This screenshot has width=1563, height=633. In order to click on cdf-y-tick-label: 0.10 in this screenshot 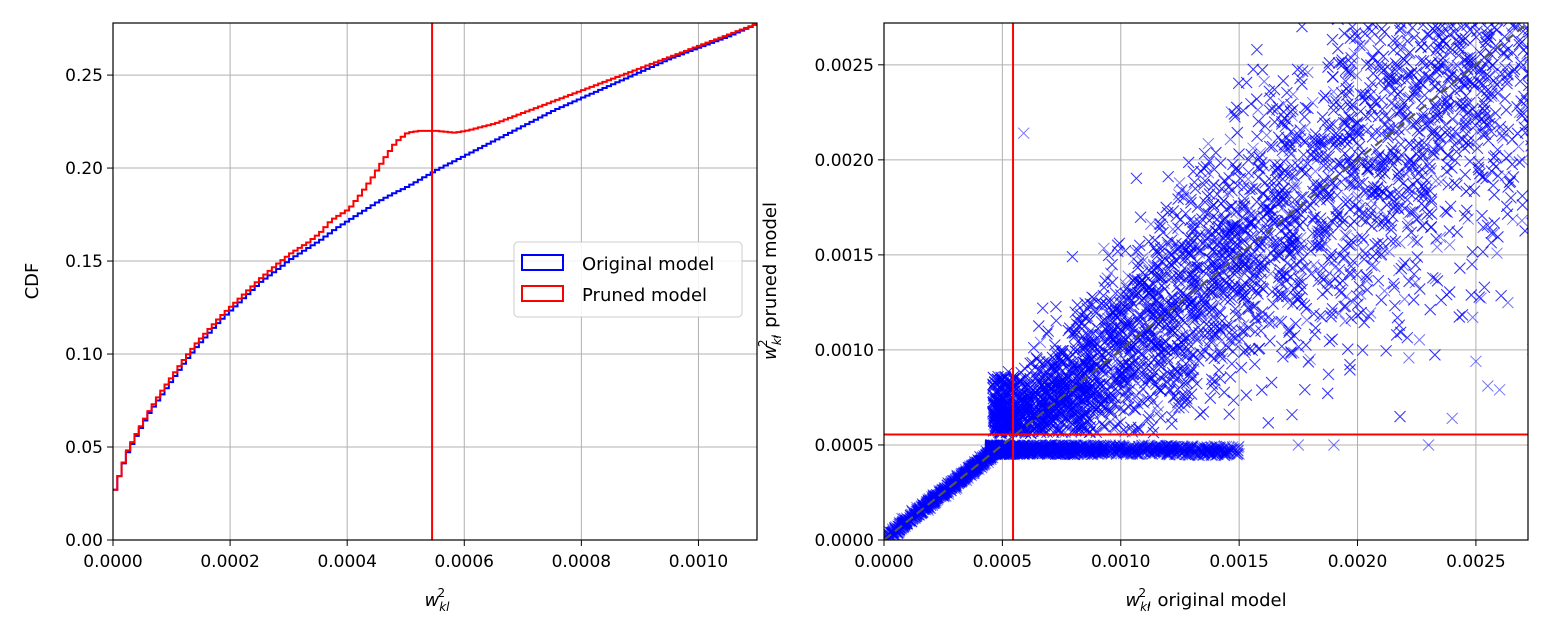, I will do `click(84, 355)`.